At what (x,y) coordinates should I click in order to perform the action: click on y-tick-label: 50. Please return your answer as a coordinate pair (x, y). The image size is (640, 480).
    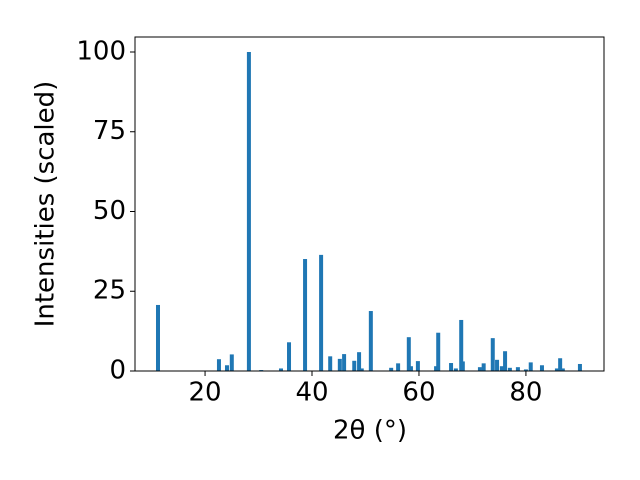
    Looking at the image, I should click on (109, 211).